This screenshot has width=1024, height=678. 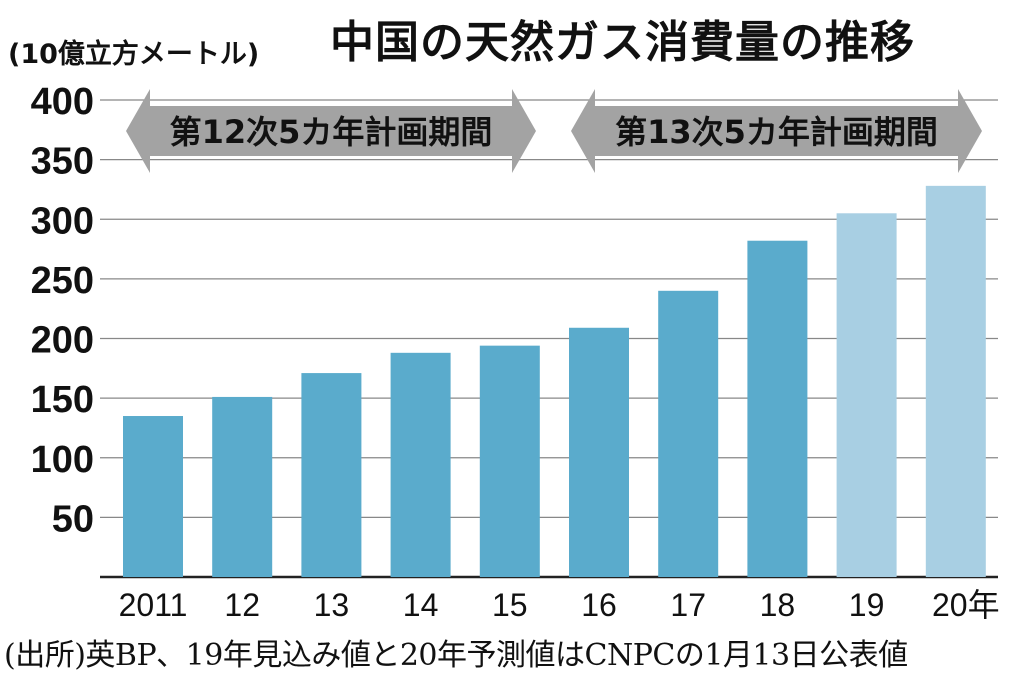 What do you see at coordinates (62, 310) in the screenshot?
I see `y-tick-labels: 50 100 150 200 250 300 350 400` at bounding box center [62, 310].